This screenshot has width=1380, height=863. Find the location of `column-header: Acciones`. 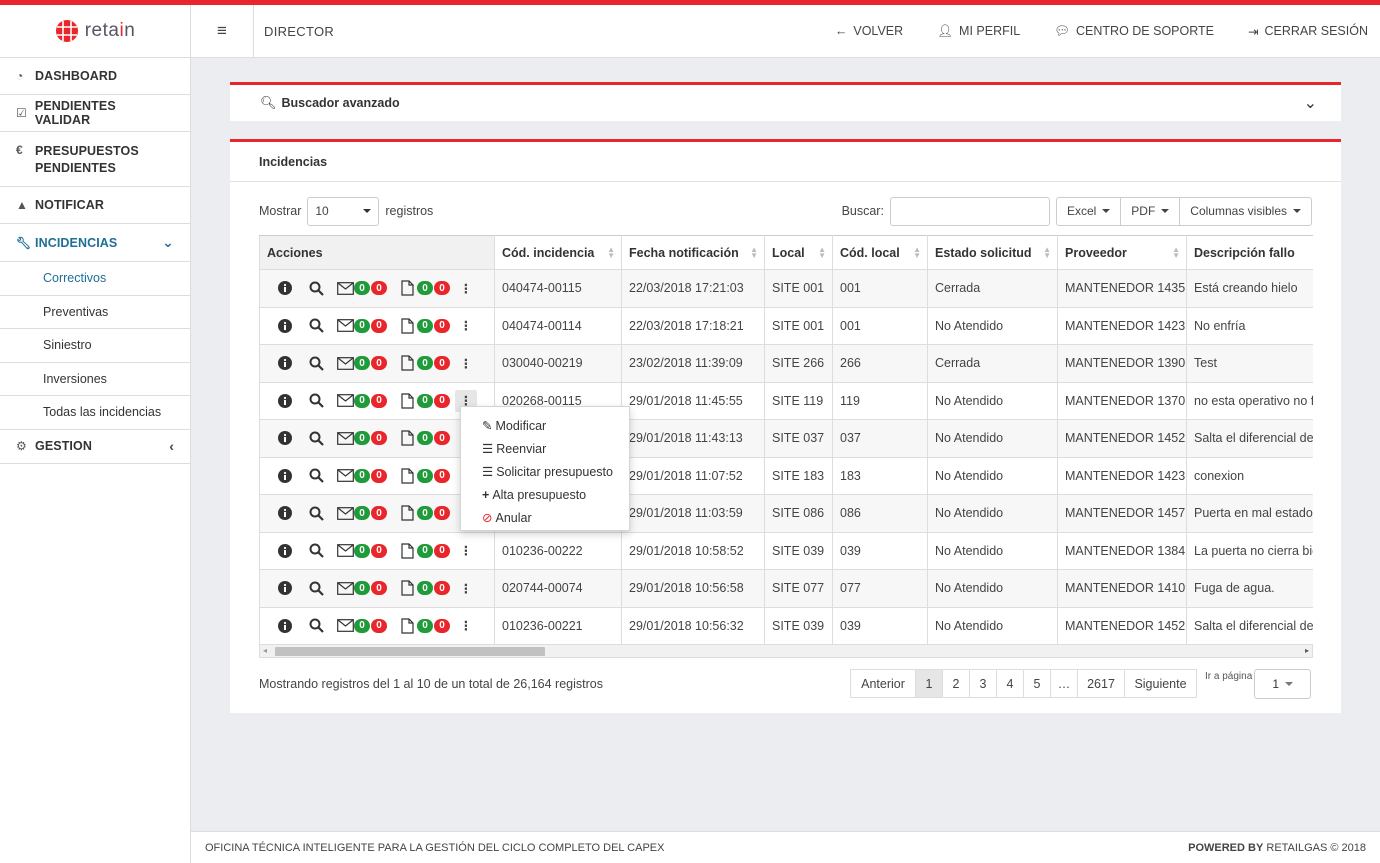

column-header: Acciones is located at coordinates (377, 252).